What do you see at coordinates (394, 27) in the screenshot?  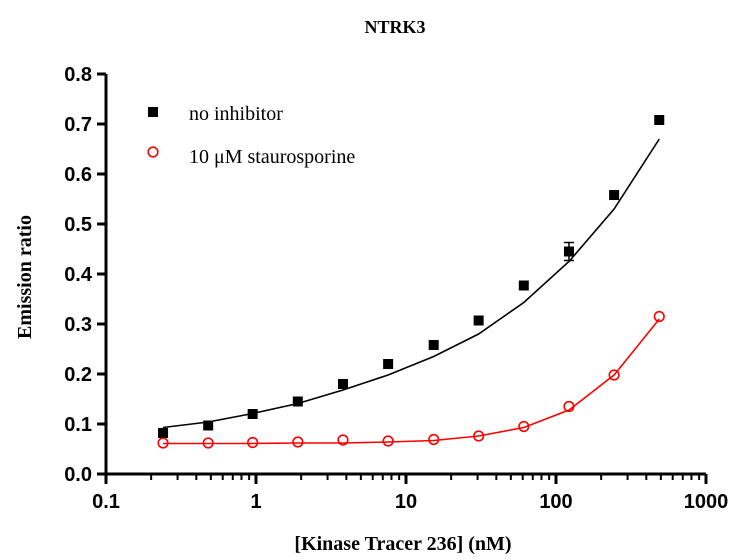 I see `chart-title: NTRK3` at bounding box center [394, 27].